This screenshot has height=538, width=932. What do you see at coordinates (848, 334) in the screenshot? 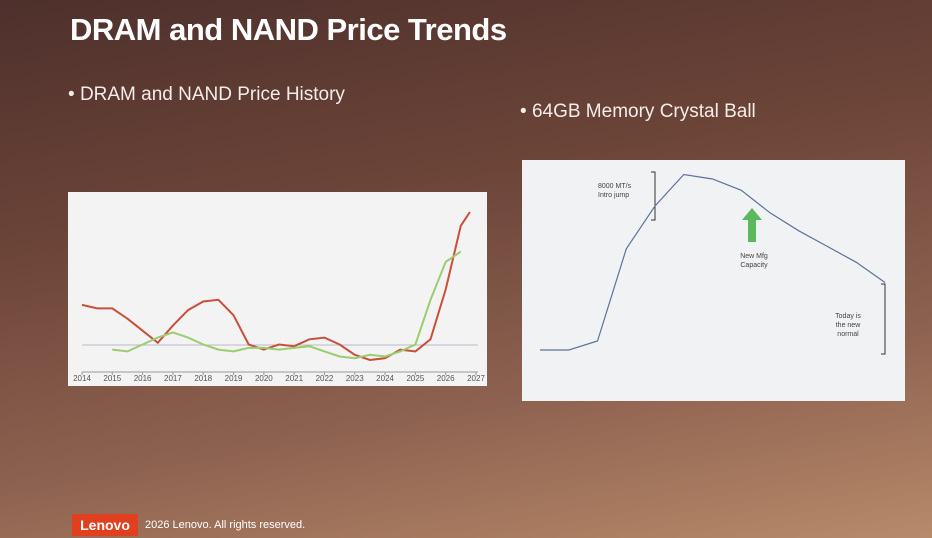
I see `annotation: normal` at bounding box center [848, 334].